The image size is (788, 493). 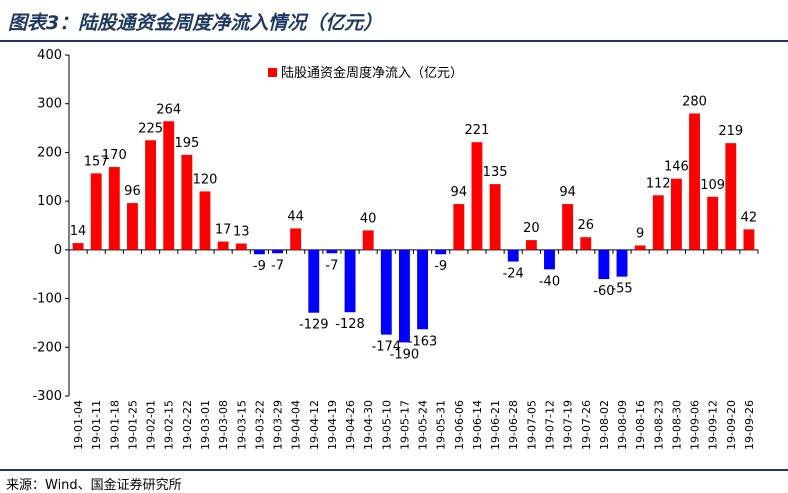 I want to click on data-label: 264, so click(x=168, y=109).